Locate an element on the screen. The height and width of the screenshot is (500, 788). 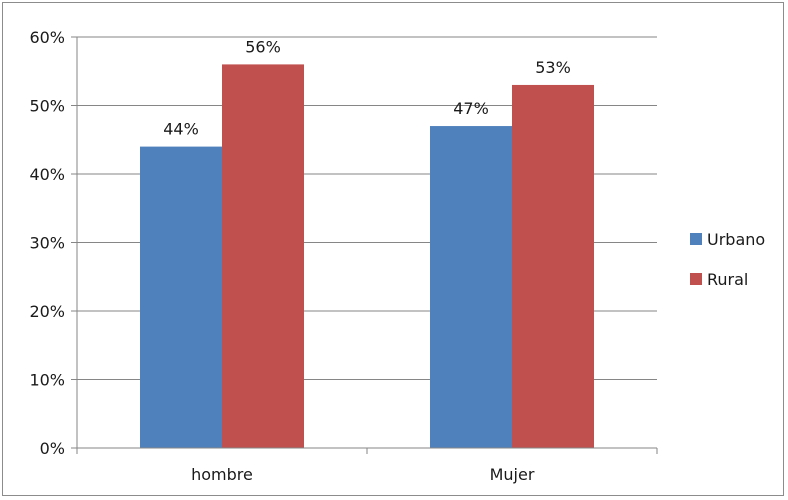
bar-urbano-mujer is located at coordinates (471, 287).